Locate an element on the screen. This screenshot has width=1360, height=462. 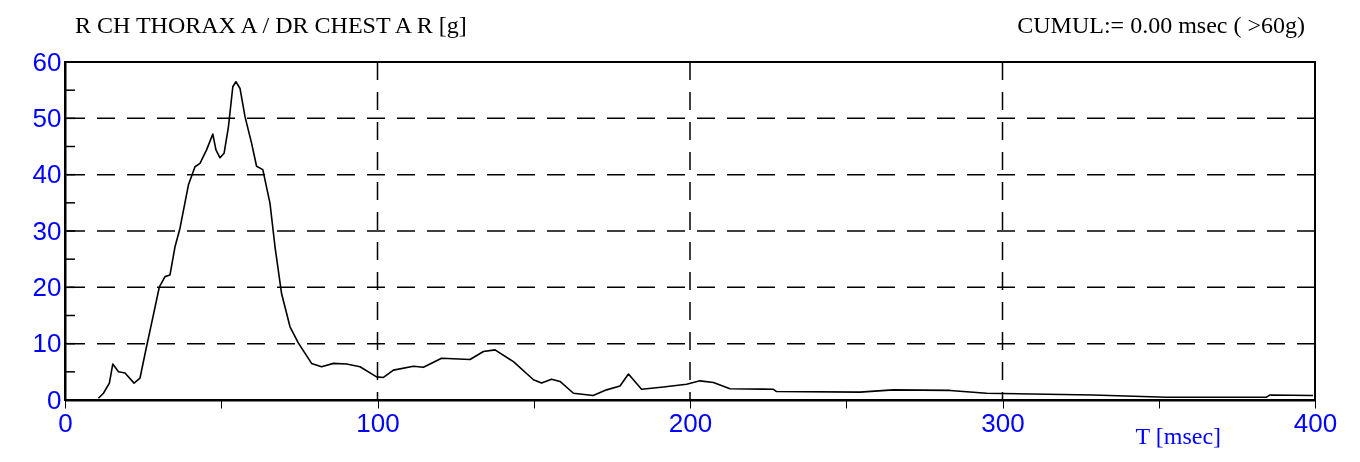
y-tick-label: 40 is located at coordinates (47, 174).